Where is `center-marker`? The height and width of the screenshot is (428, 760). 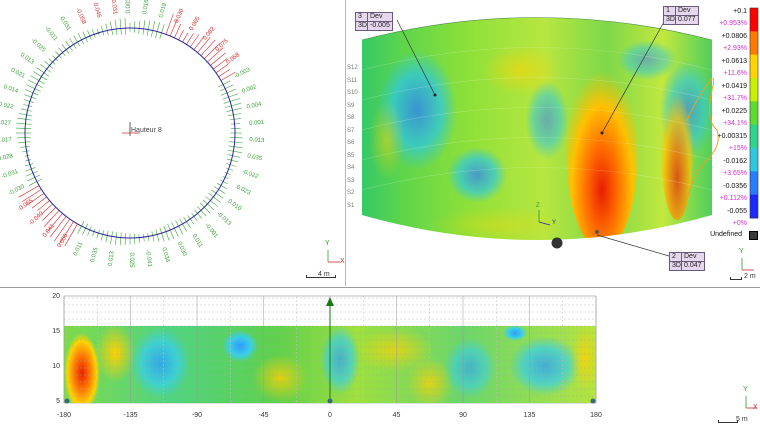 center-marker is located at coordinates (131, 129).